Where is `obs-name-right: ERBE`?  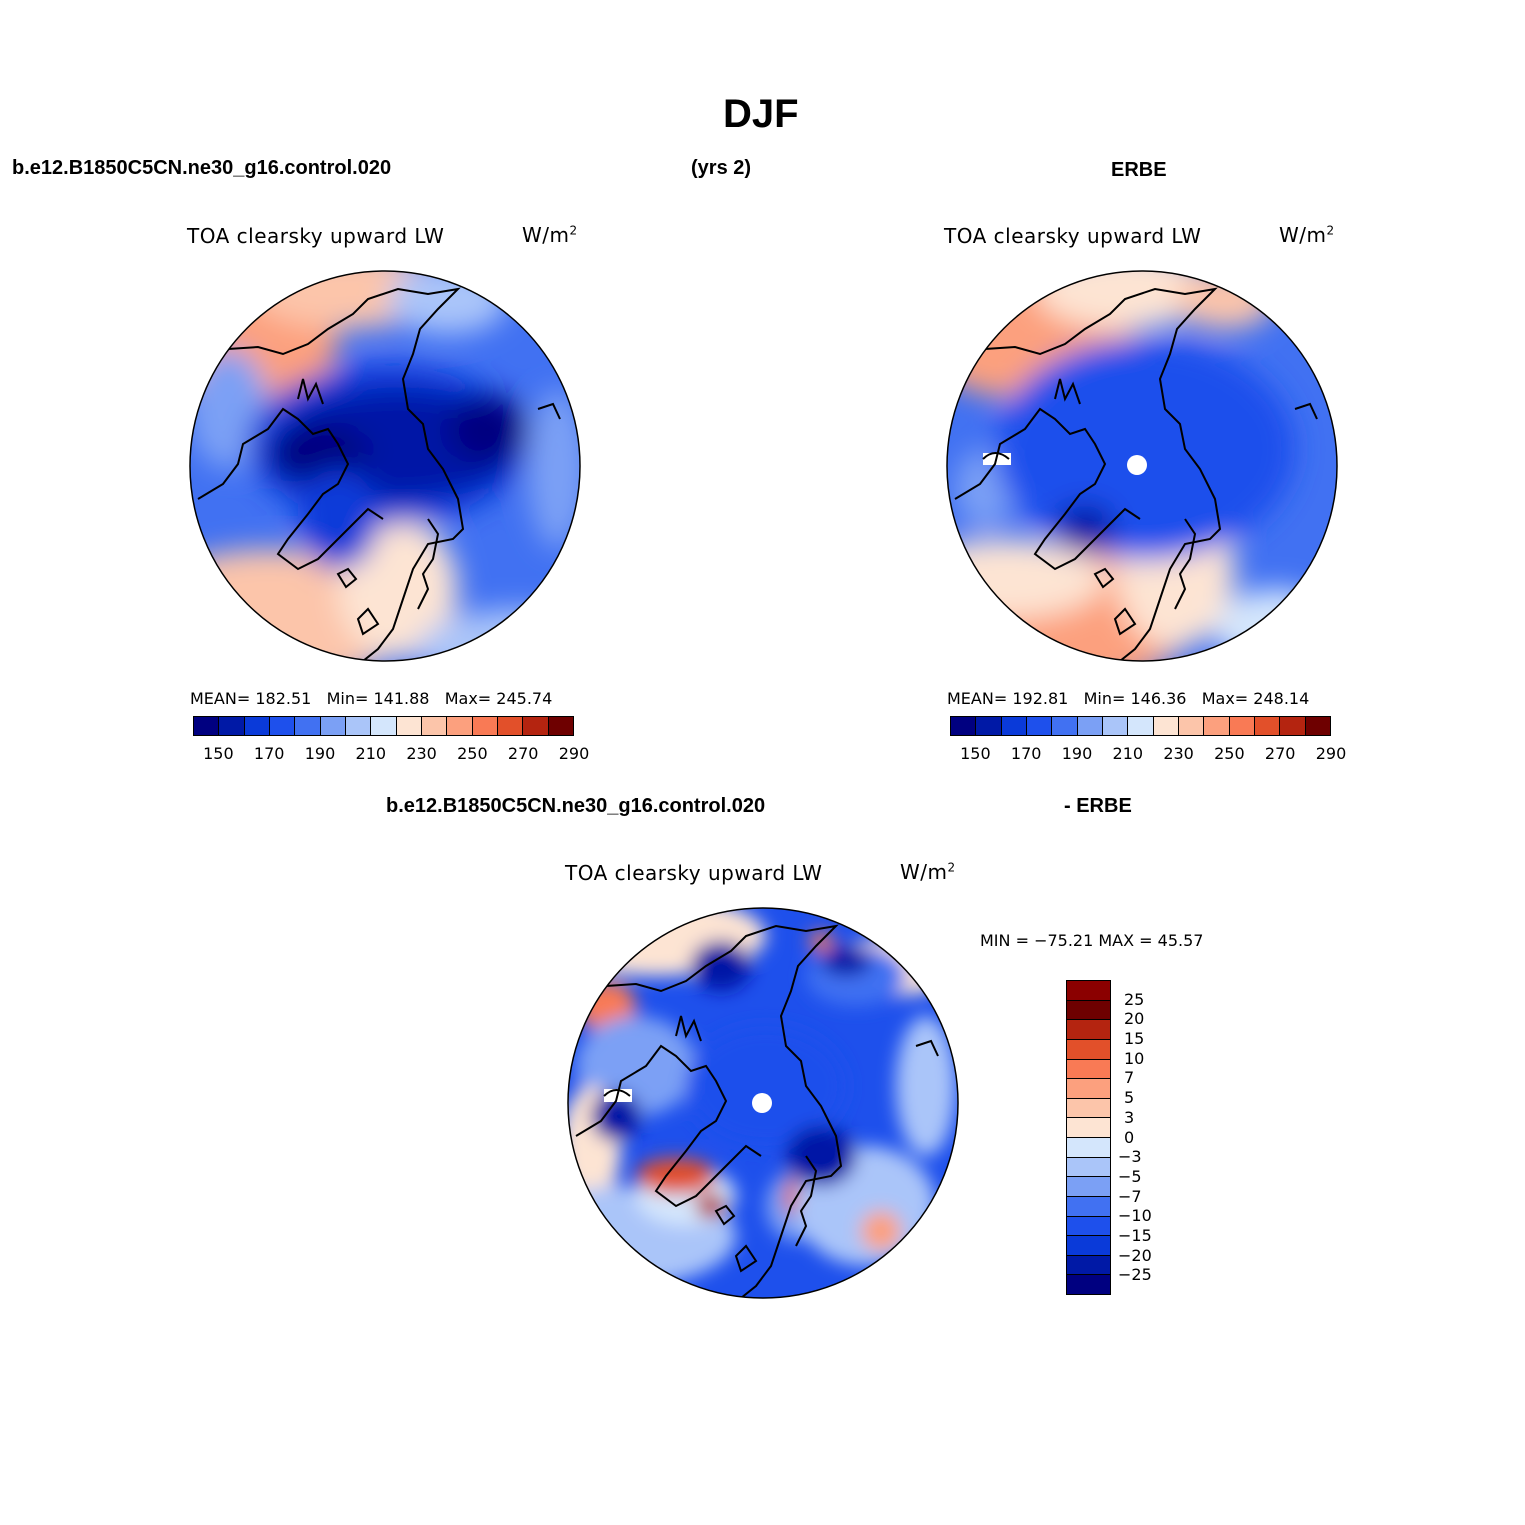 obs-name-right: ERBE is located at coordinates (1139, 170).